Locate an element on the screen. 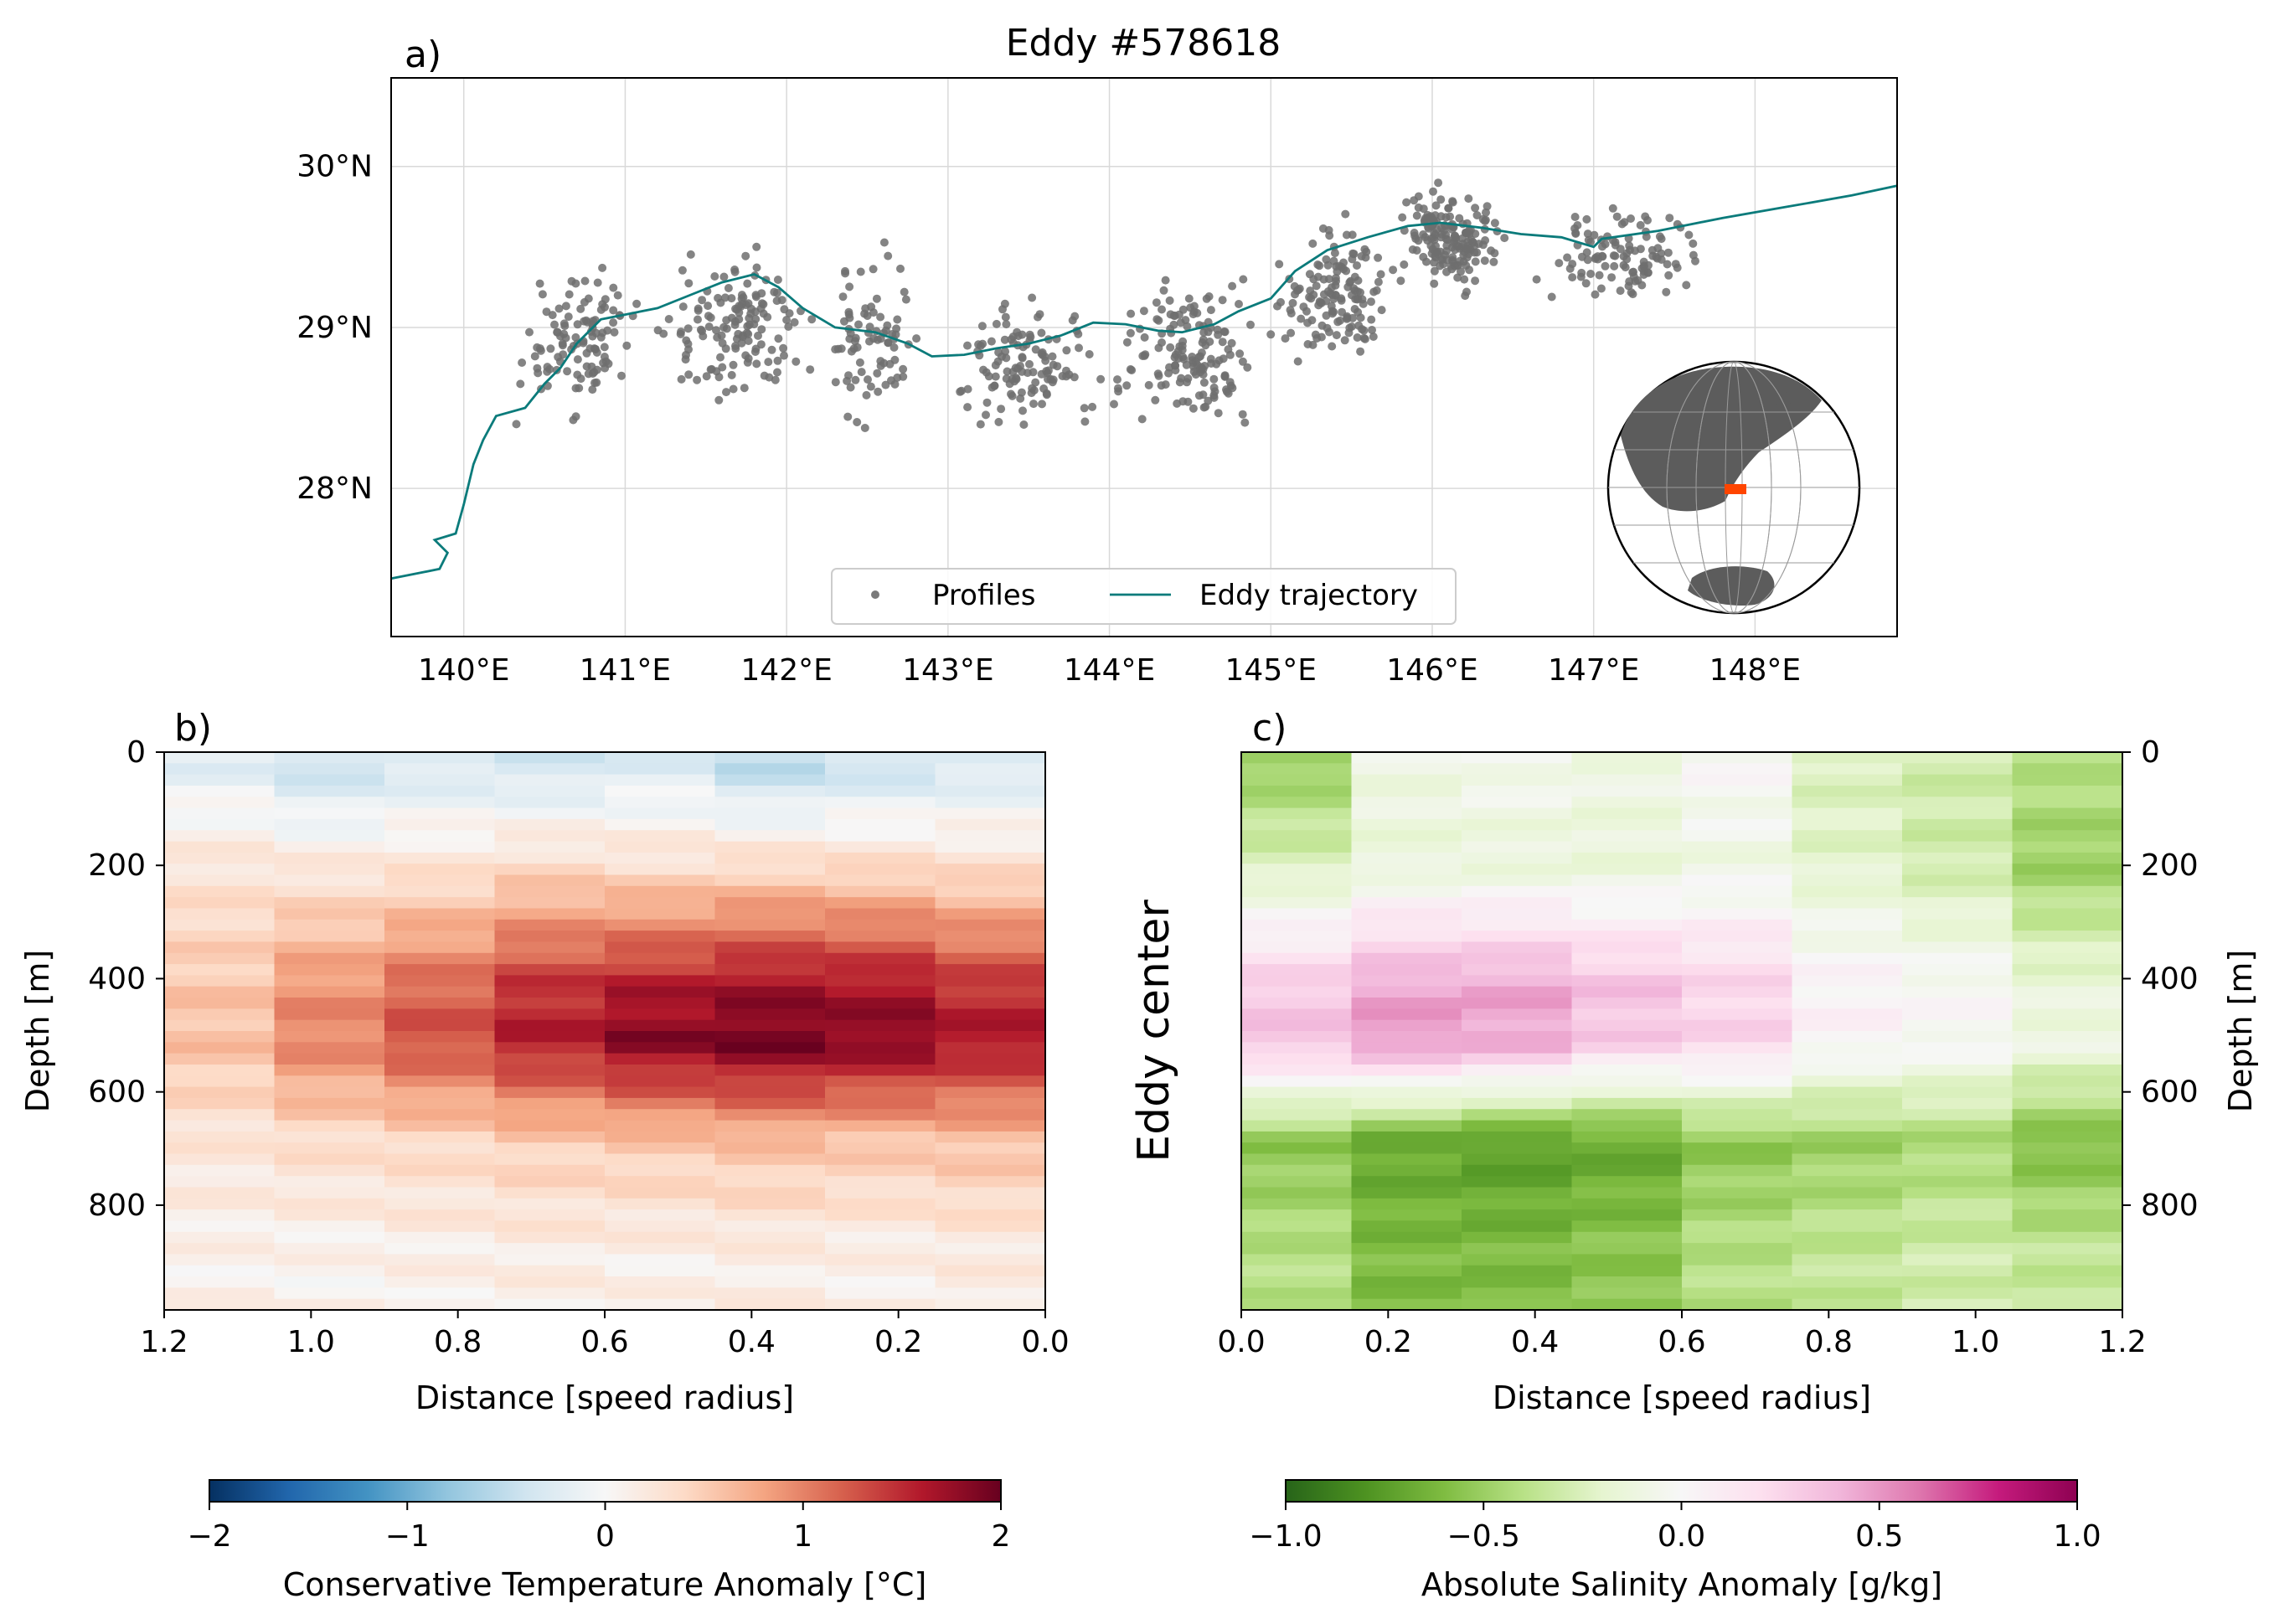  colorbar-tick-label: −2 is located at coordinates (209, 1536).